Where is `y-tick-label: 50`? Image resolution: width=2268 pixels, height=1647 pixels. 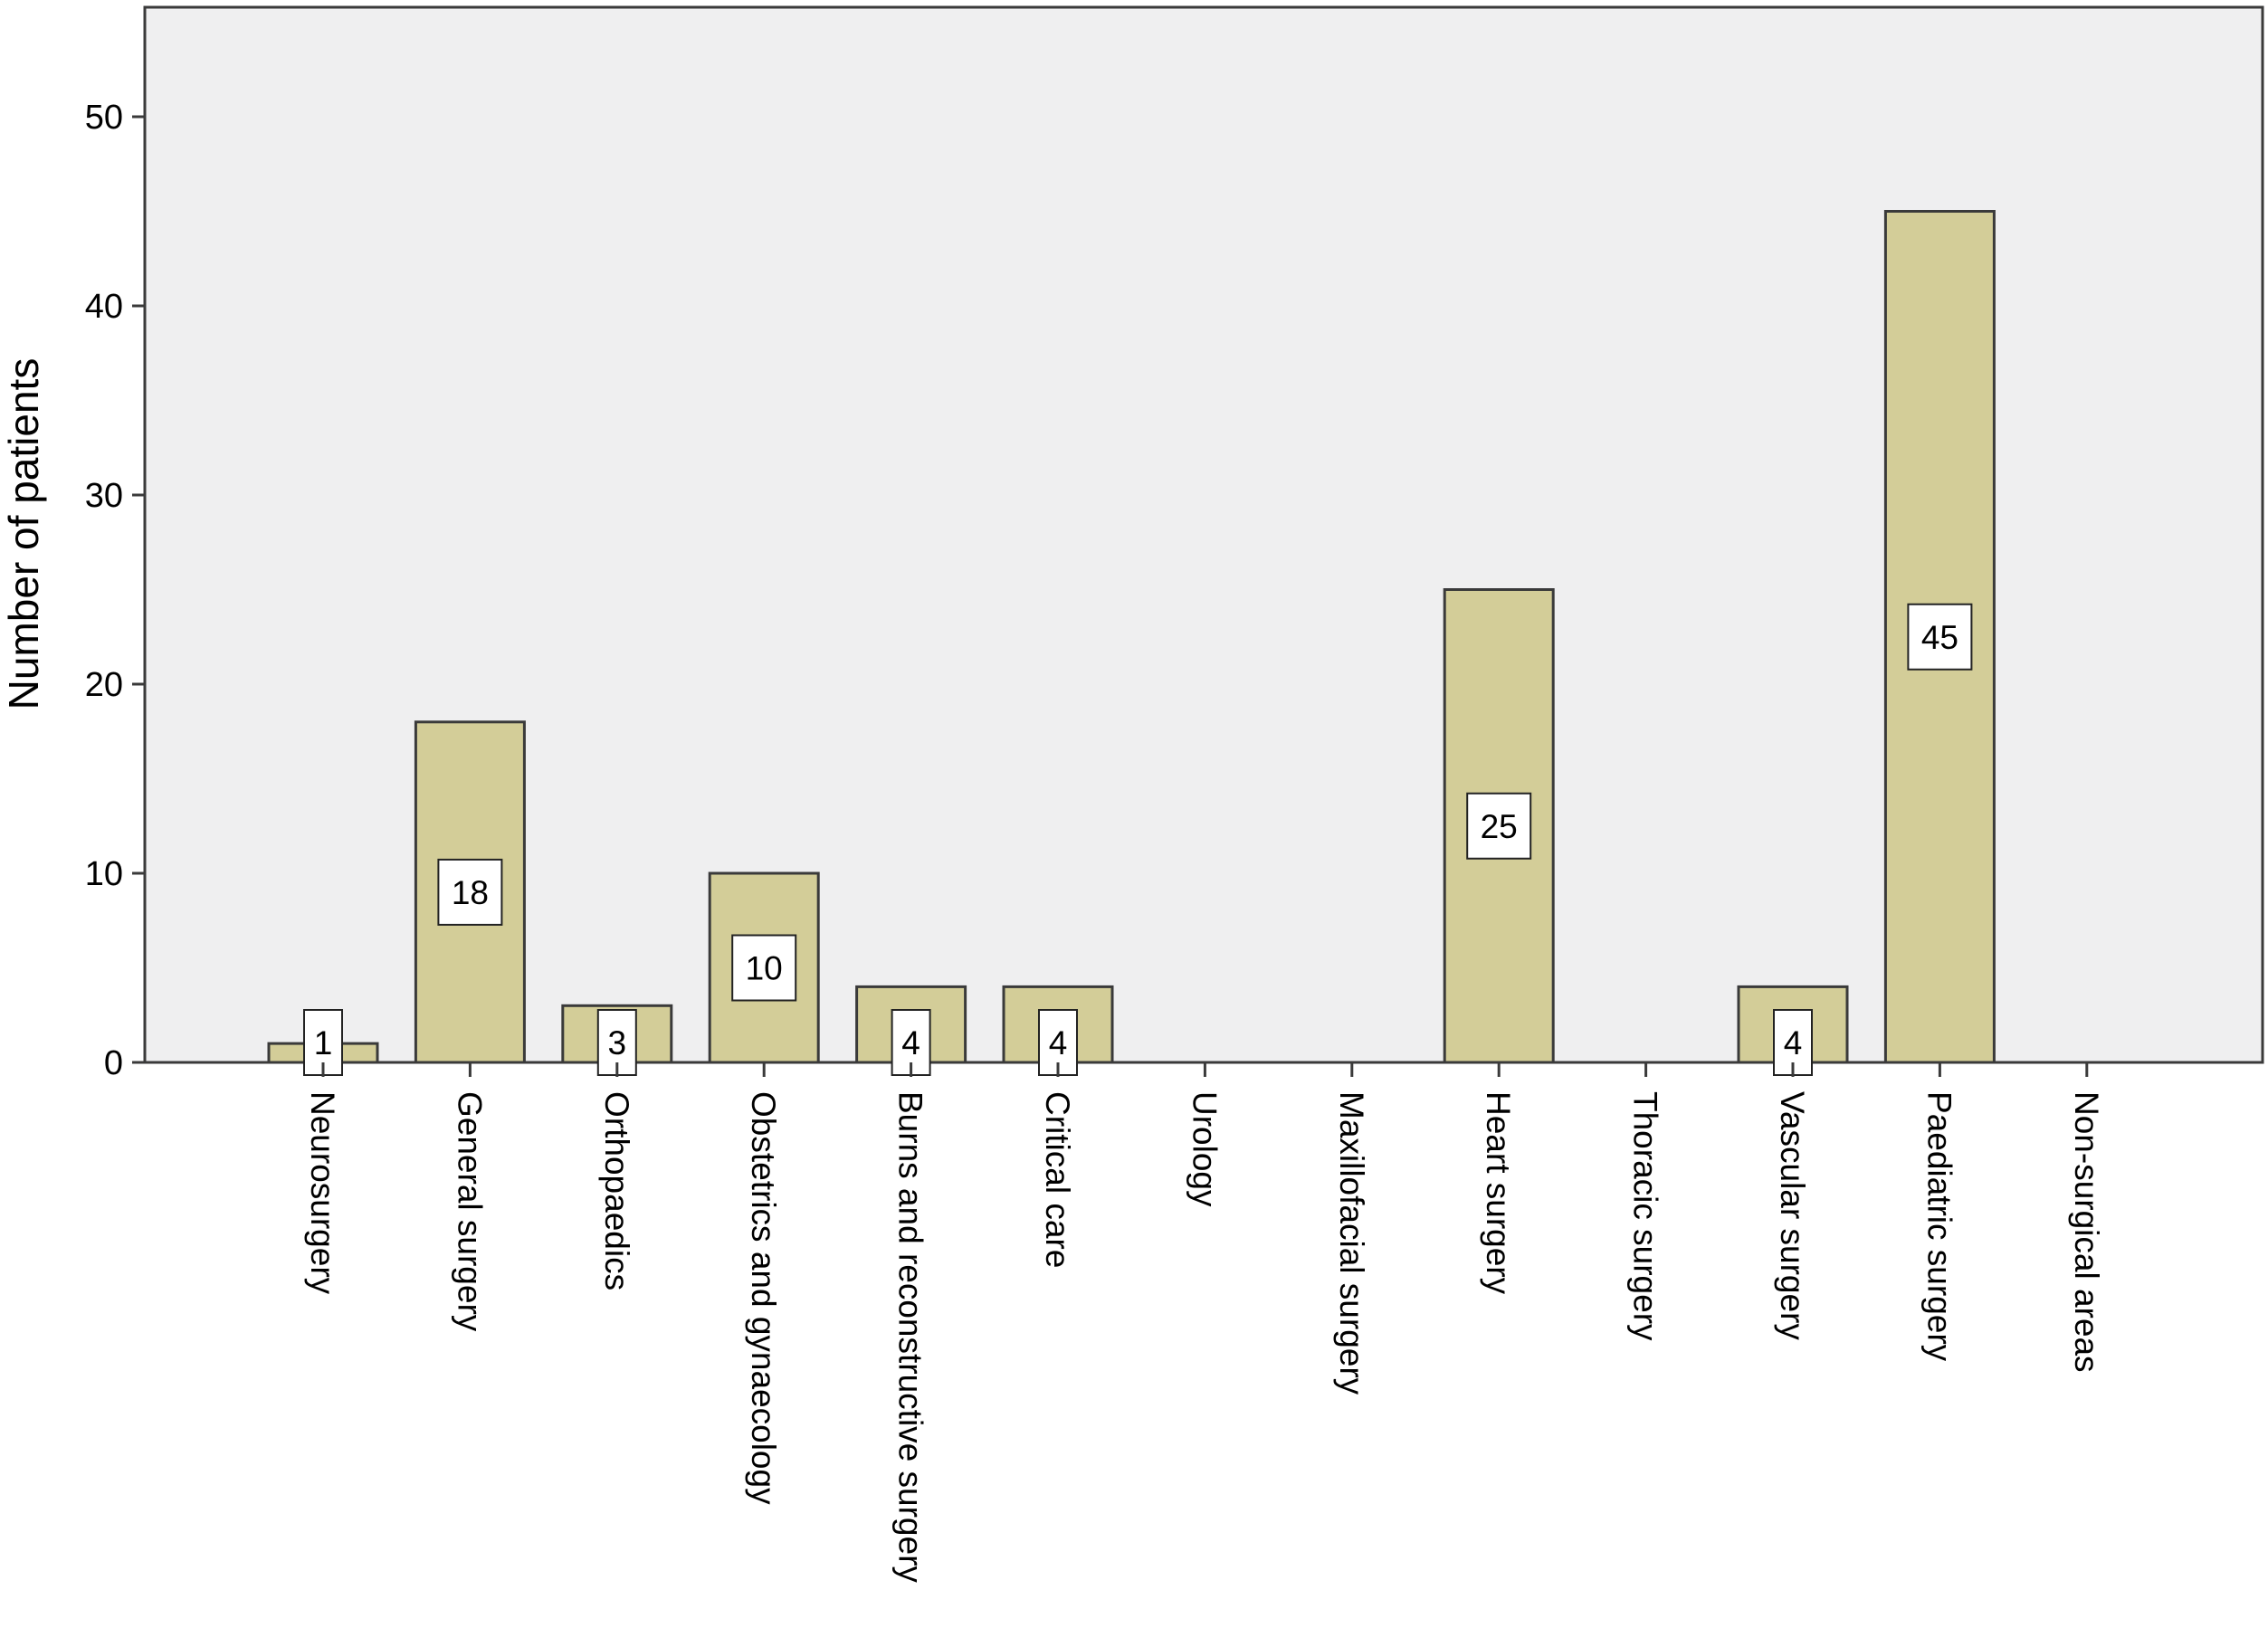 y-tick-label: 50 is located at coordinates (104, 118).